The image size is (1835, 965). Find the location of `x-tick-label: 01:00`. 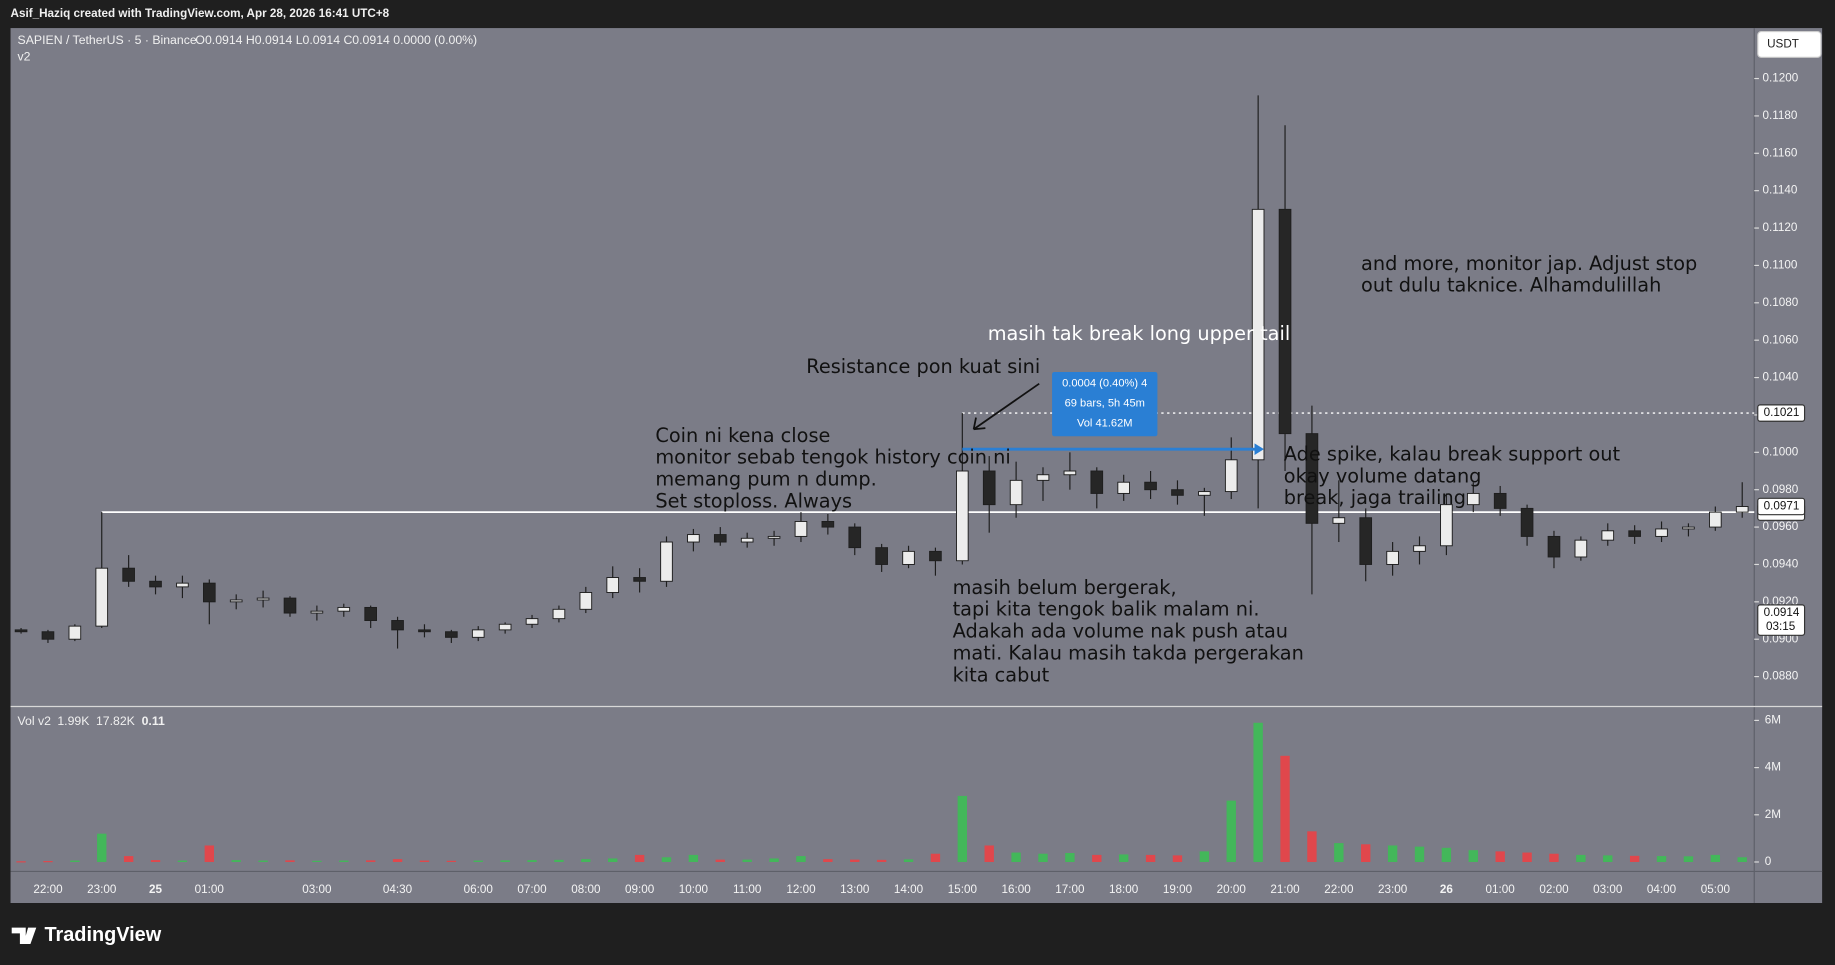

x-tick-label: 01:00 is located at coordinates (210, 889).